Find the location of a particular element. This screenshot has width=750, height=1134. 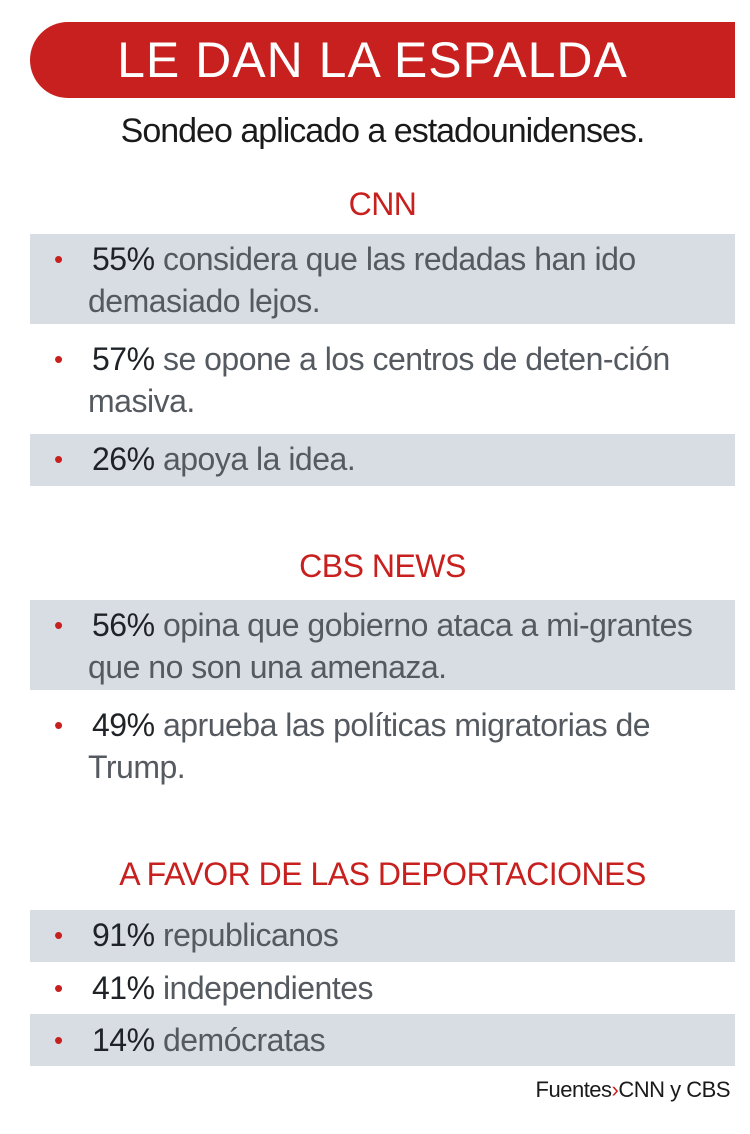

percentage: 91% is located at coordinates (123, 935).